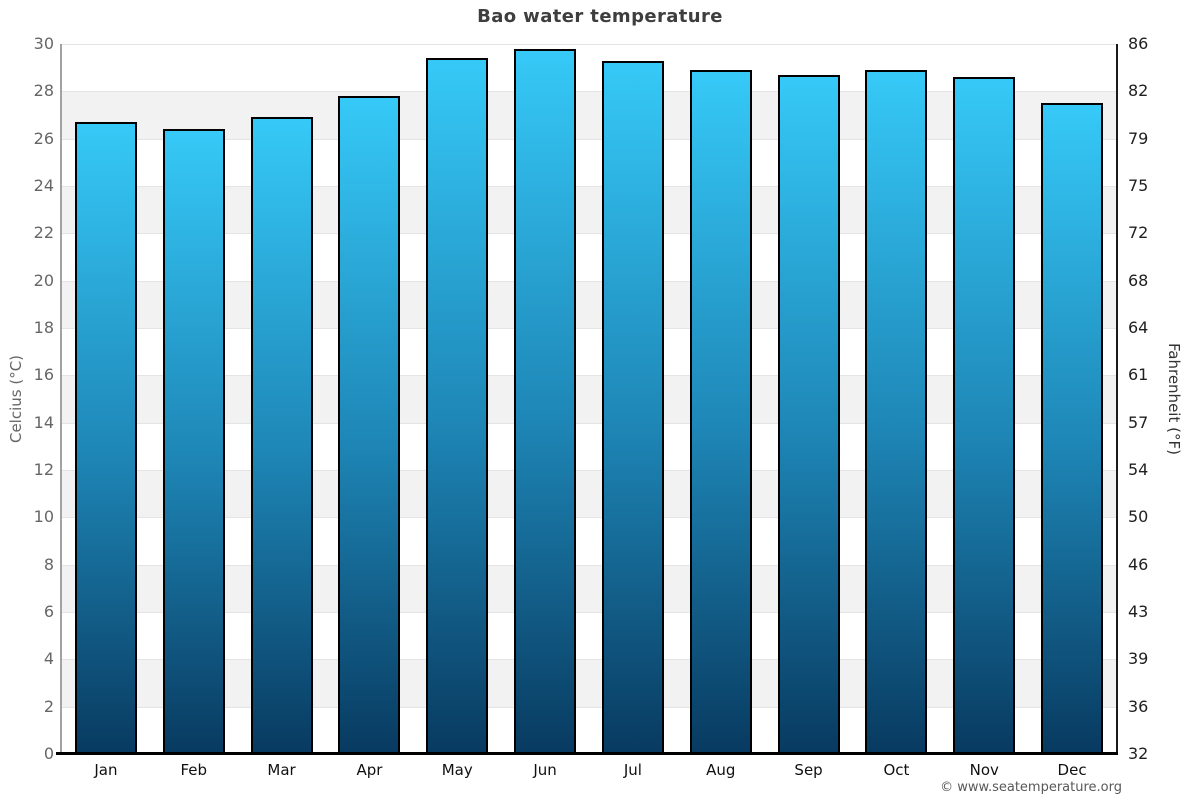  I want to click on bar-jun, so click(545, 401).